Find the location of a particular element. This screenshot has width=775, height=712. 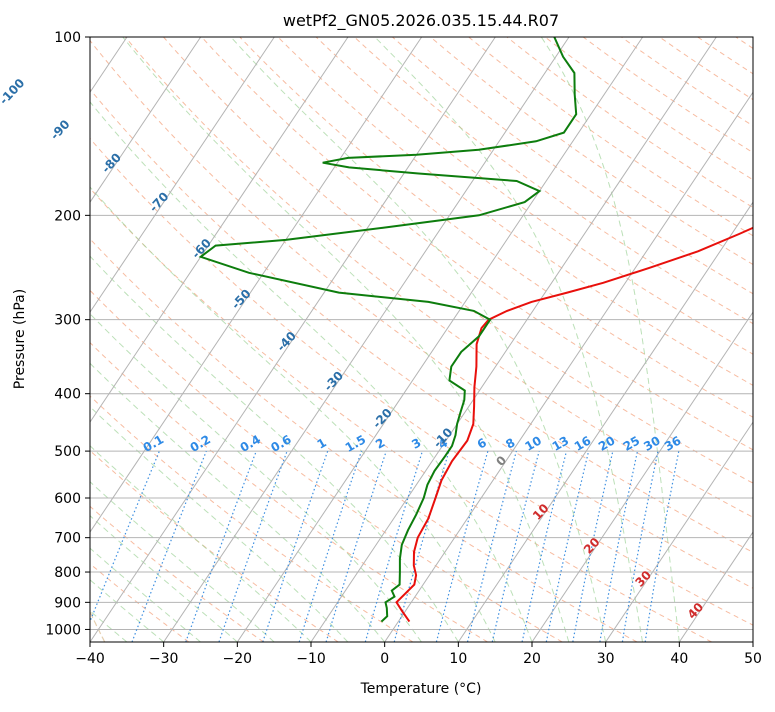

y-tick-label: 600 is located at coordinates (67, 499).